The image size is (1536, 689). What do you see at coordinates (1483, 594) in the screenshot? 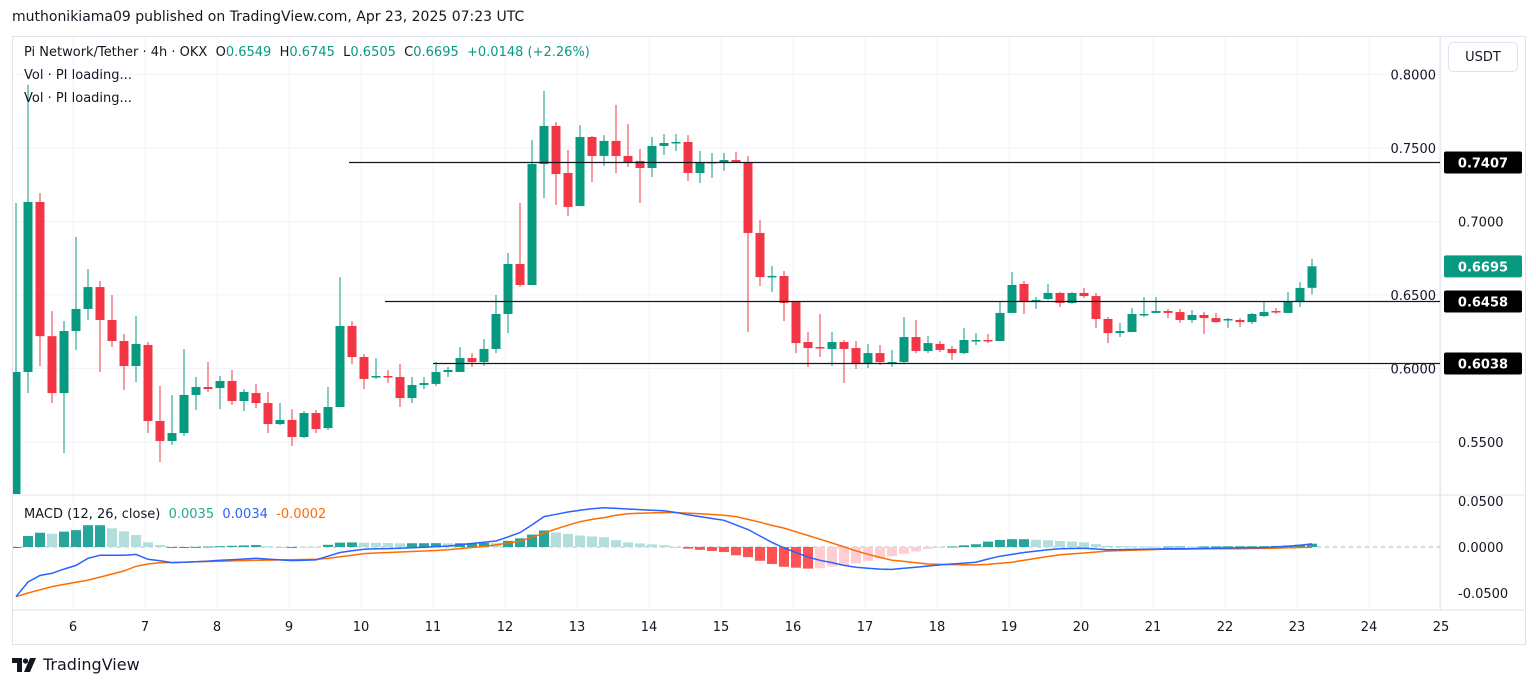
I see `macd-axis-tick-label: -0.0500` at bounding box center [1483, 594].